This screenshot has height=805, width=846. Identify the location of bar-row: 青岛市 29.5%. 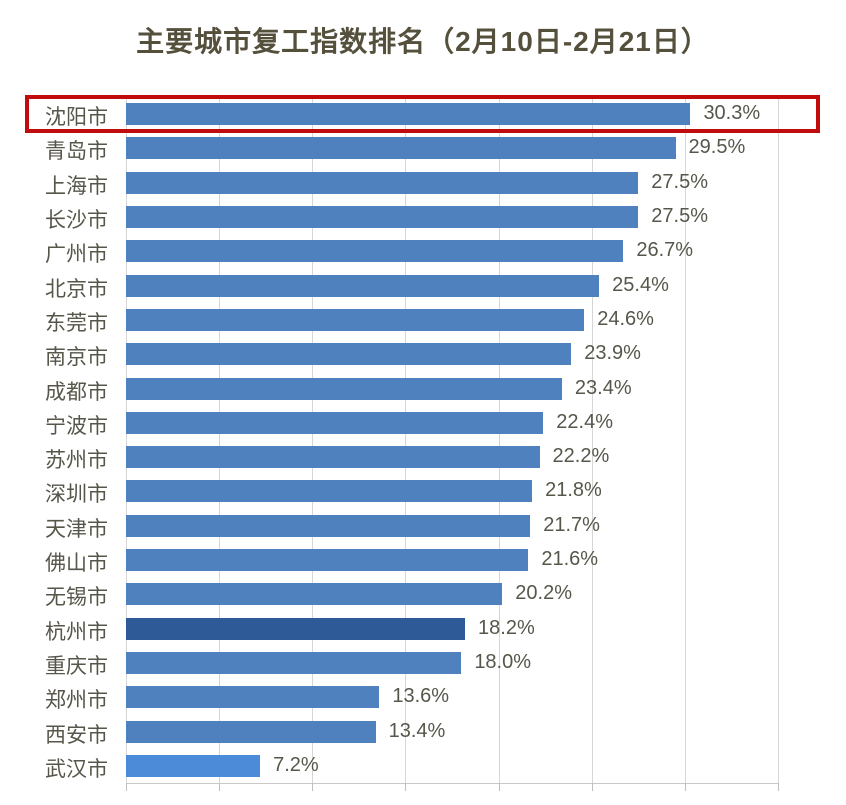
(423, 148).